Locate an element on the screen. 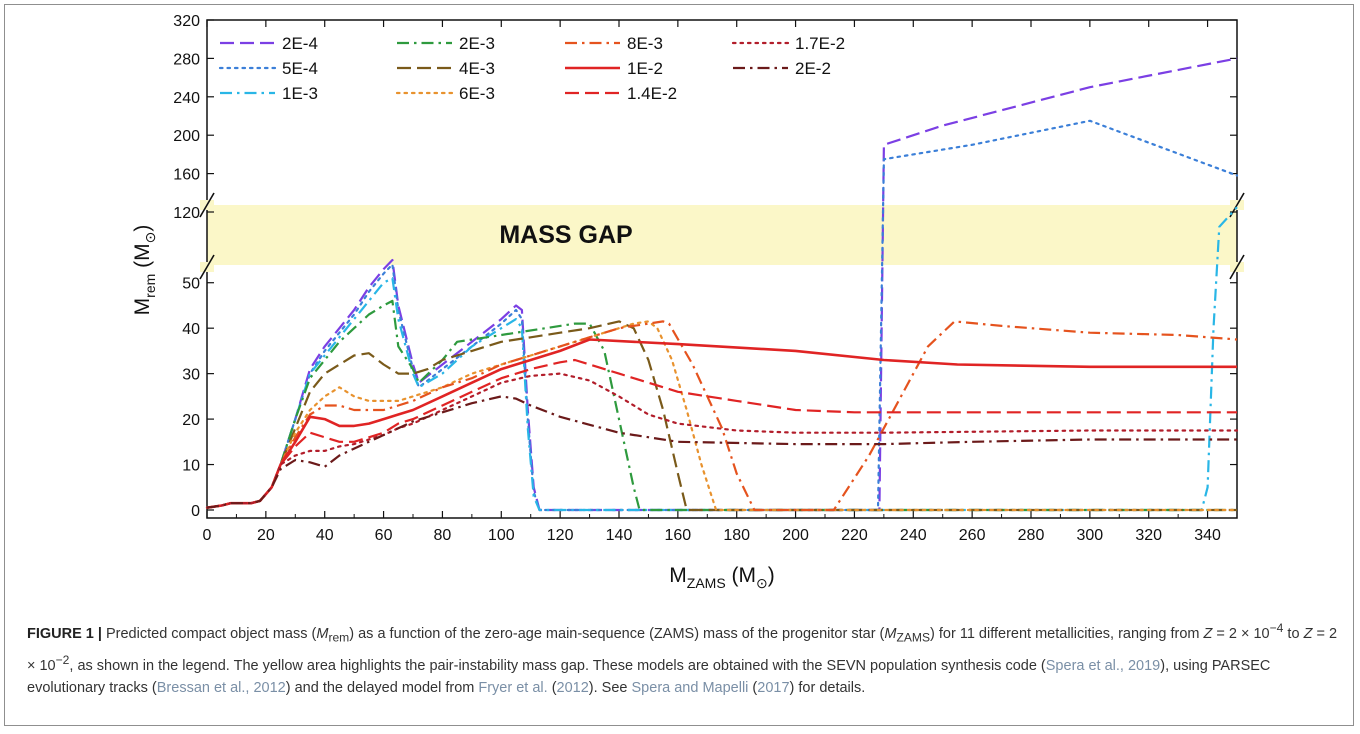 The image size is (1360, 734). caption-ref-fryer: Fryer et al. is located at coordinates (513, 687).